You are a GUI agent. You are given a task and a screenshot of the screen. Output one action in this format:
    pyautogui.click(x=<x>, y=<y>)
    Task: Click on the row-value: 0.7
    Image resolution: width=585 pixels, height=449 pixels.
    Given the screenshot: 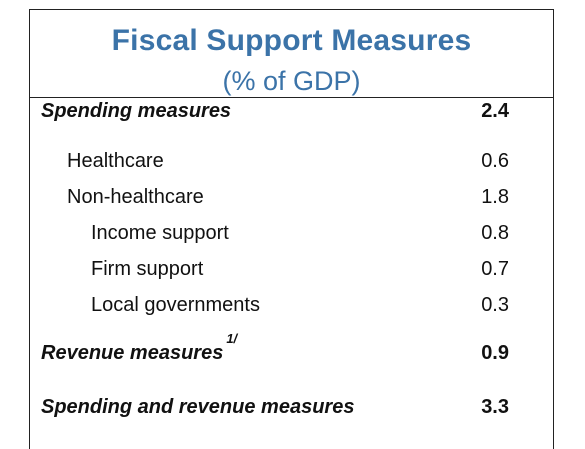 What is the action you would take?
    pyautogui.click(x=495, y=269)
    